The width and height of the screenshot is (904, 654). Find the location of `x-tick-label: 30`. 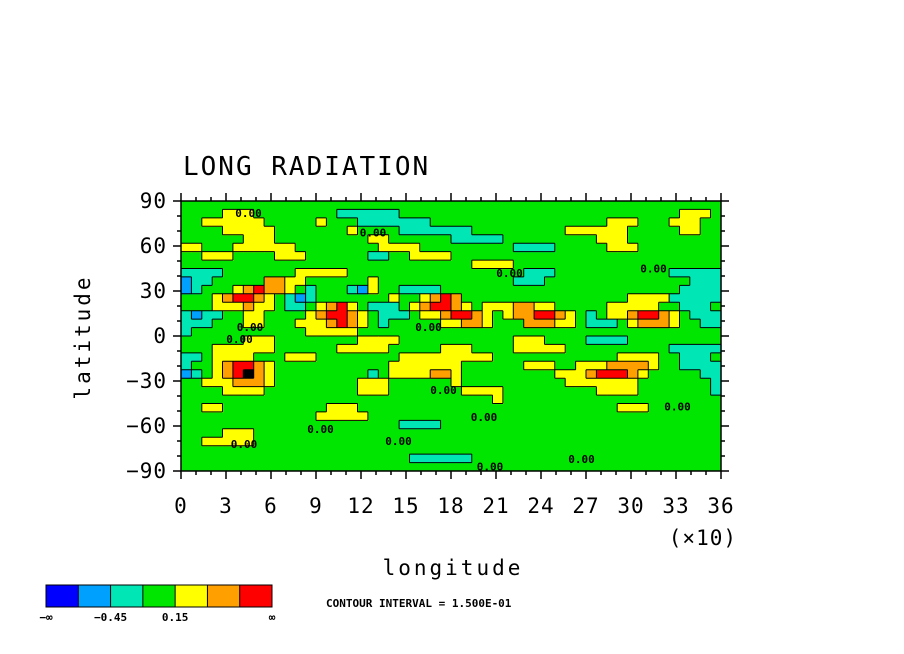

x-tick-label: 30 is located at coordinates (630, 506).